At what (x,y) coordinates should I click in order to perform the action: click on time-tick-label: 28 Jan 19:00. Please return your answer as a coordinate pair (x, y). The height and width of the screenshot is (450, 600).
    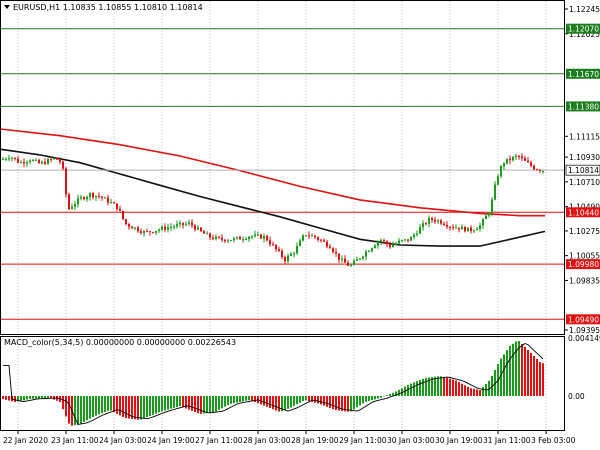
    Looking at the image, I should click on (315, 440).